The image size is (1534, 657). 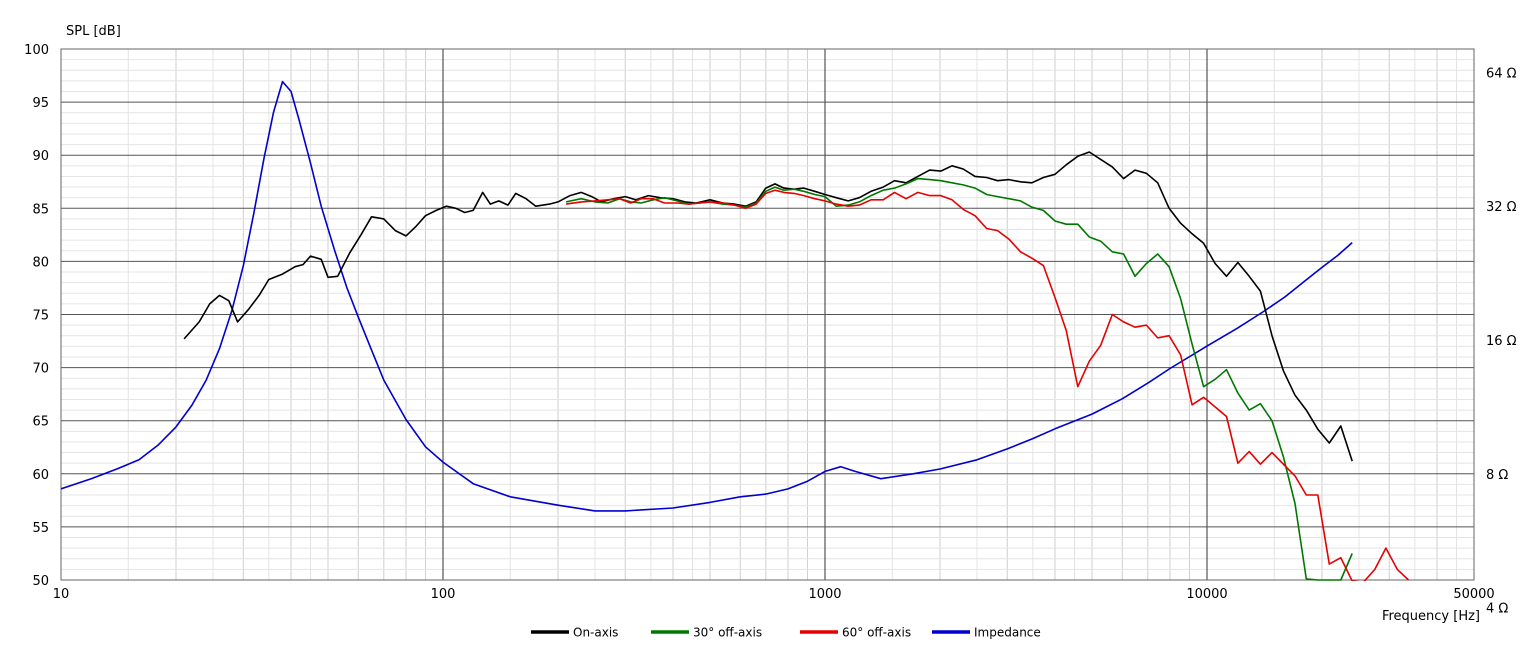 I want to click on right-tick-label: 16 Ω, so click(x=1501, y=341).